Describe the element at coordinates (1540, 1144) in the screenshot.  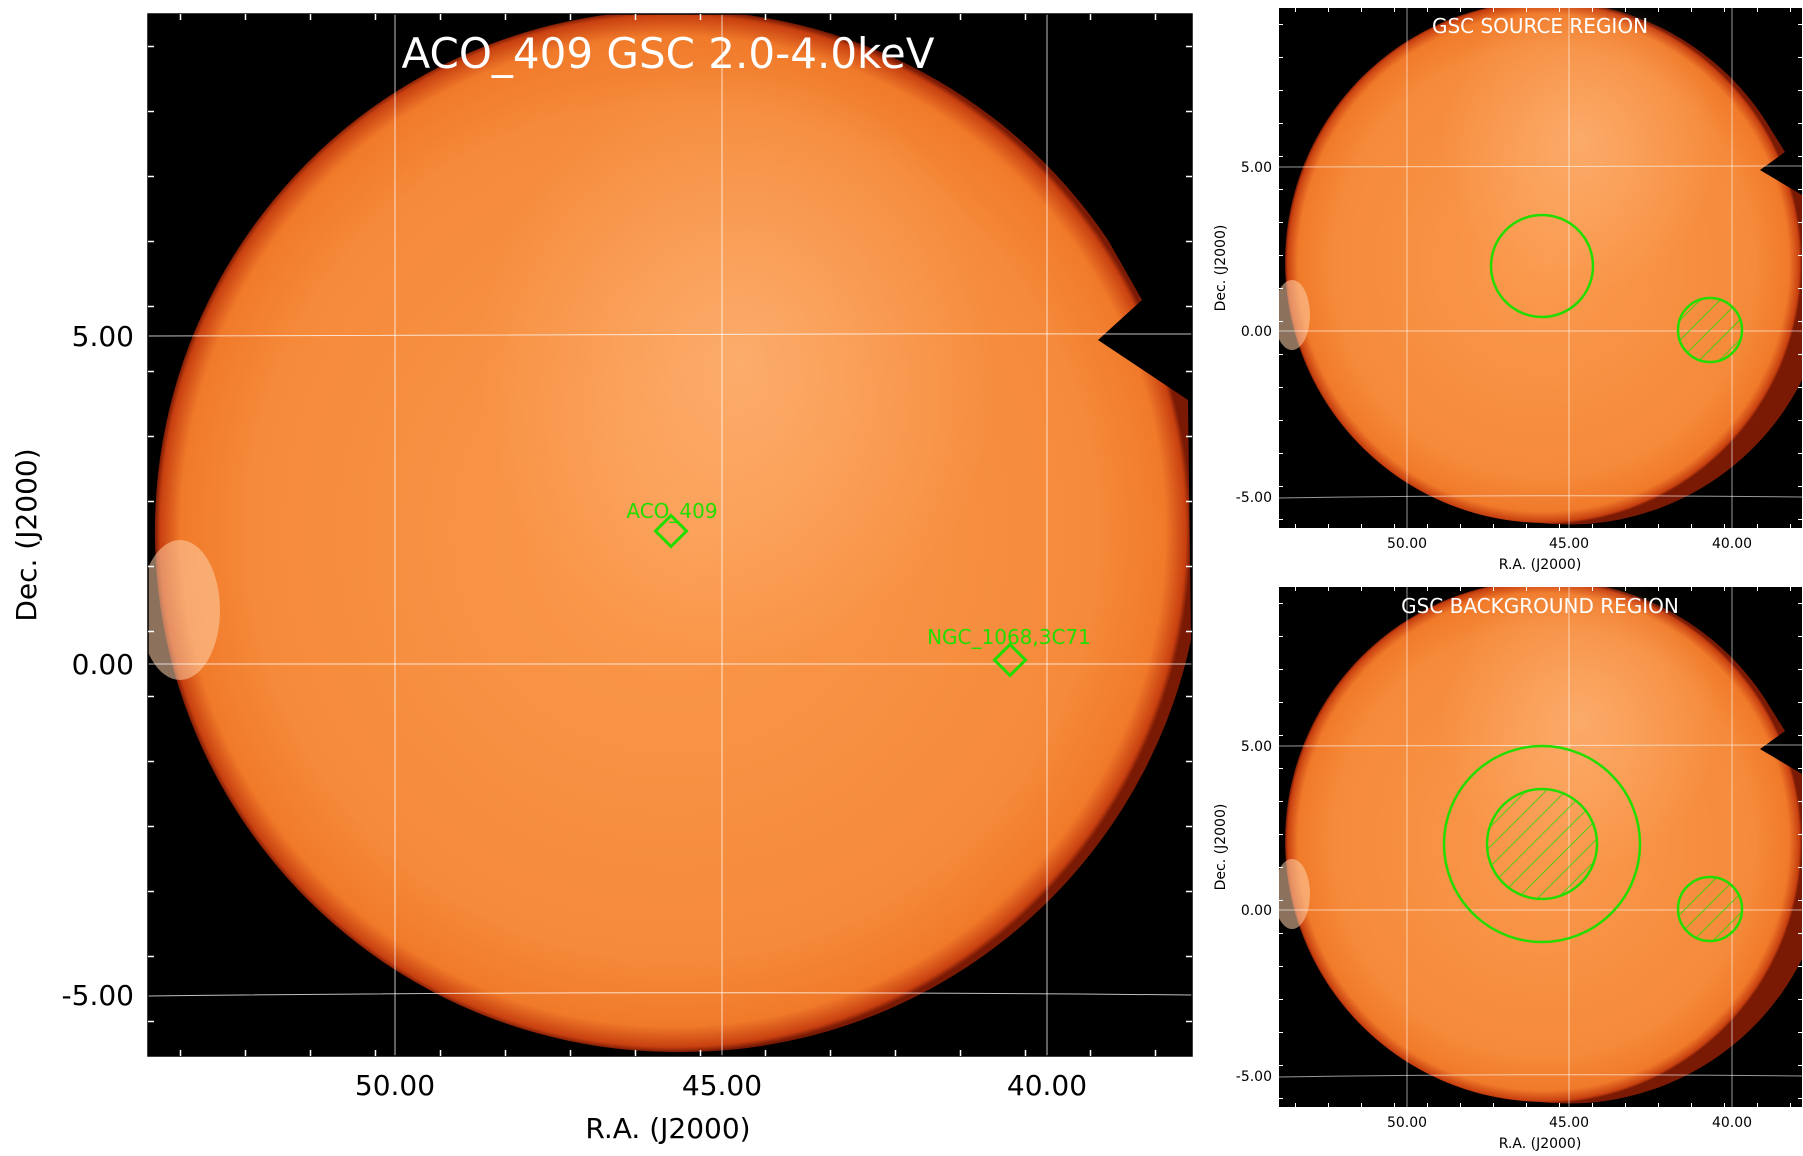
I see `background-xlabel: R.A. (J2000)` at that location.